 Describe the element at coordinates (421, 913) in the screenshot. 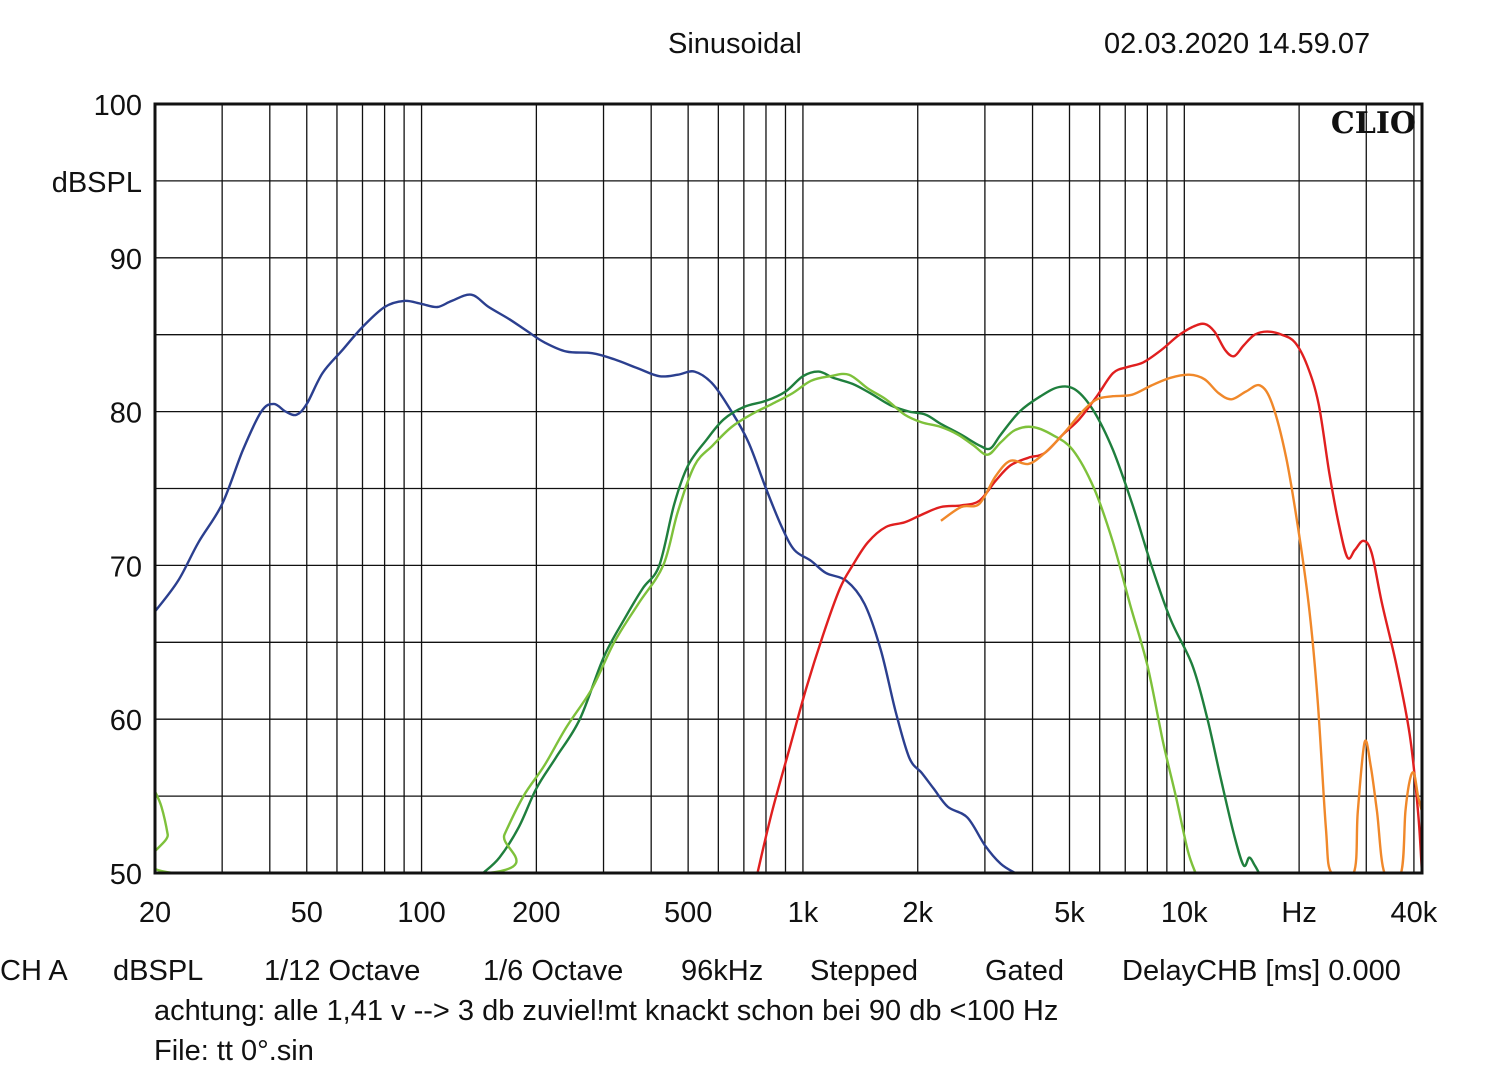

I see `x-tick-label: 100` at that location.